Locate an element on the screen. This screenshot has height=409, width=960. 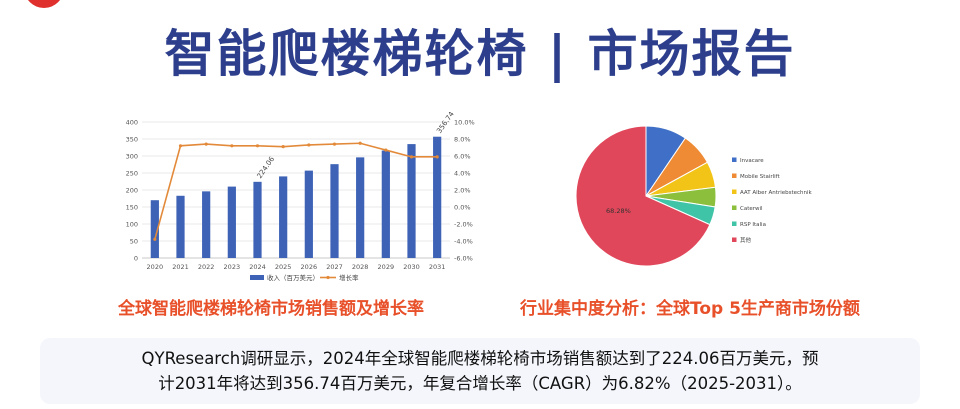
y-right-tick-label: 0.0% is located at coordinates (462, 208).